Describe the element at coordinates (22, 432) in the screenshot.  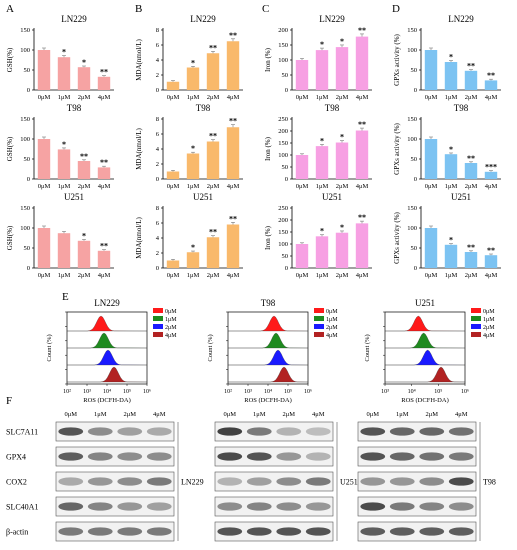
I see `protein-label-SLC7A11: SLC7A11` at that location.